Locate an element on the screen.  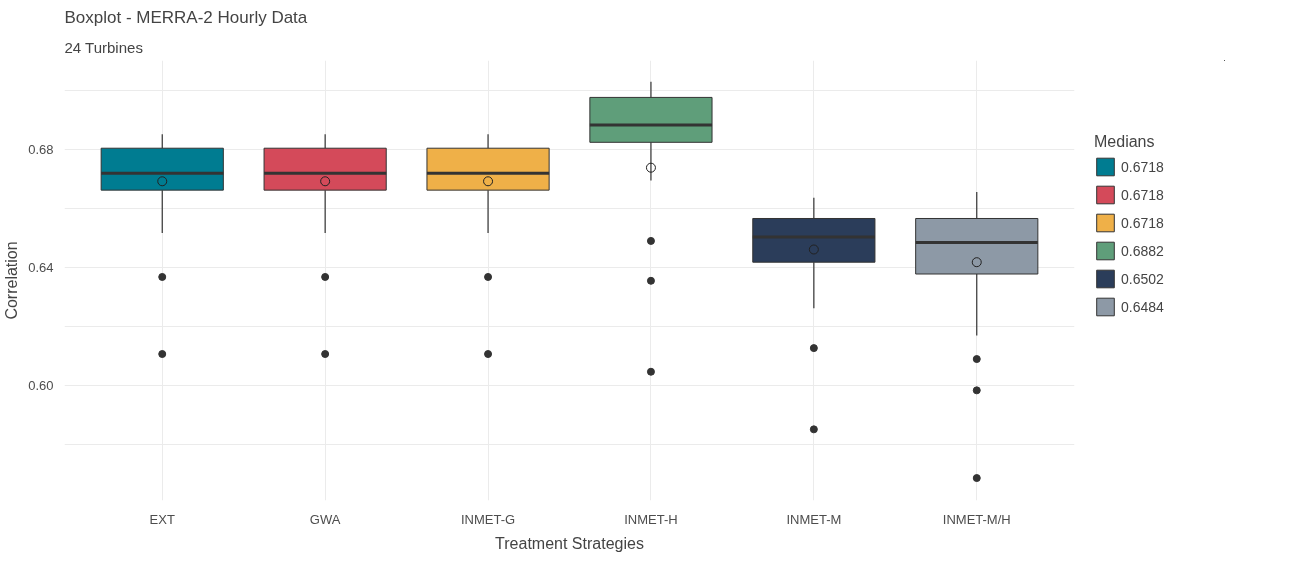
y-tick-label: 0.60 is located at coordinates (41, 385).